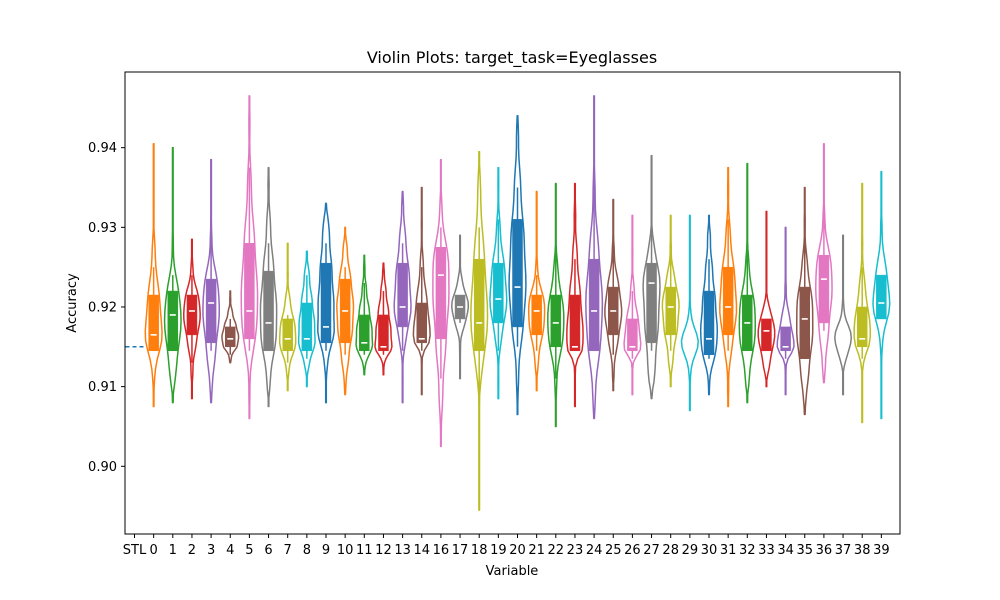 The image size is (1000, 600). I want to click on y-tick-label: 0.91, so click(102, 387).